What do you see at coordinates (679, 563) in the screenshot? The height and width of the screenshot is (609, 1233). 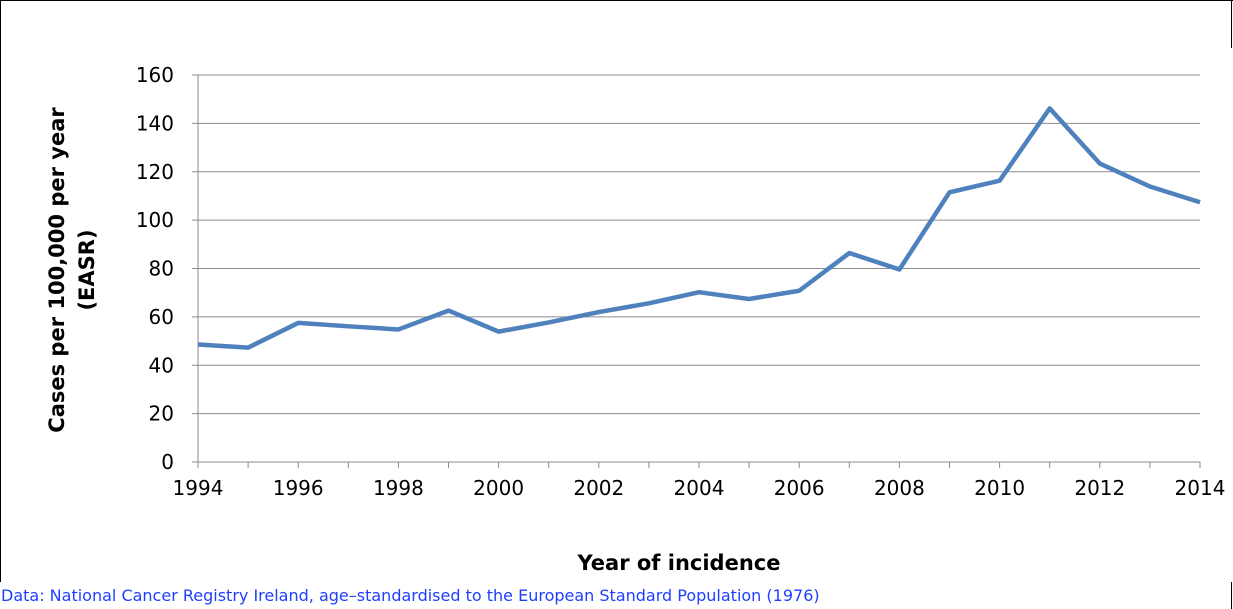 I see `x-axis-title: Year of incidence` at bounding box center [679, 563].